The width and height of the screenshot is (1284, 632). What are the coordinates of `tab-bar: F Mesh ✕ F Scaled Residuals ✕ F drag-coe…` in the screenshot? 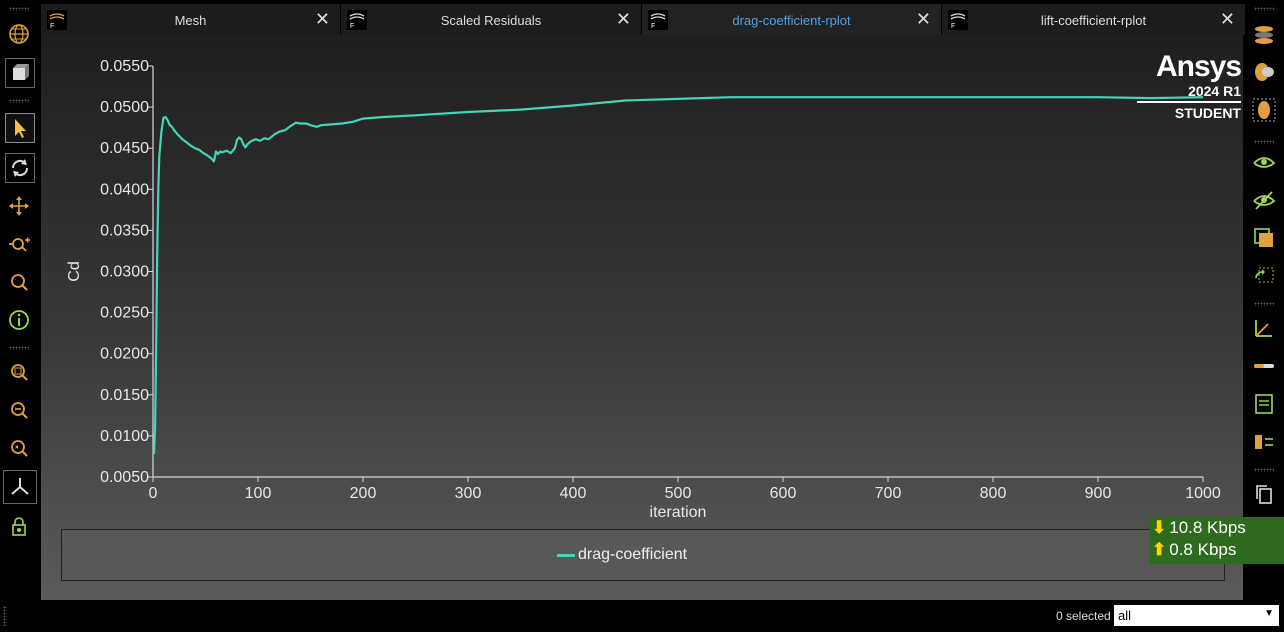 It's located at (643, 19).